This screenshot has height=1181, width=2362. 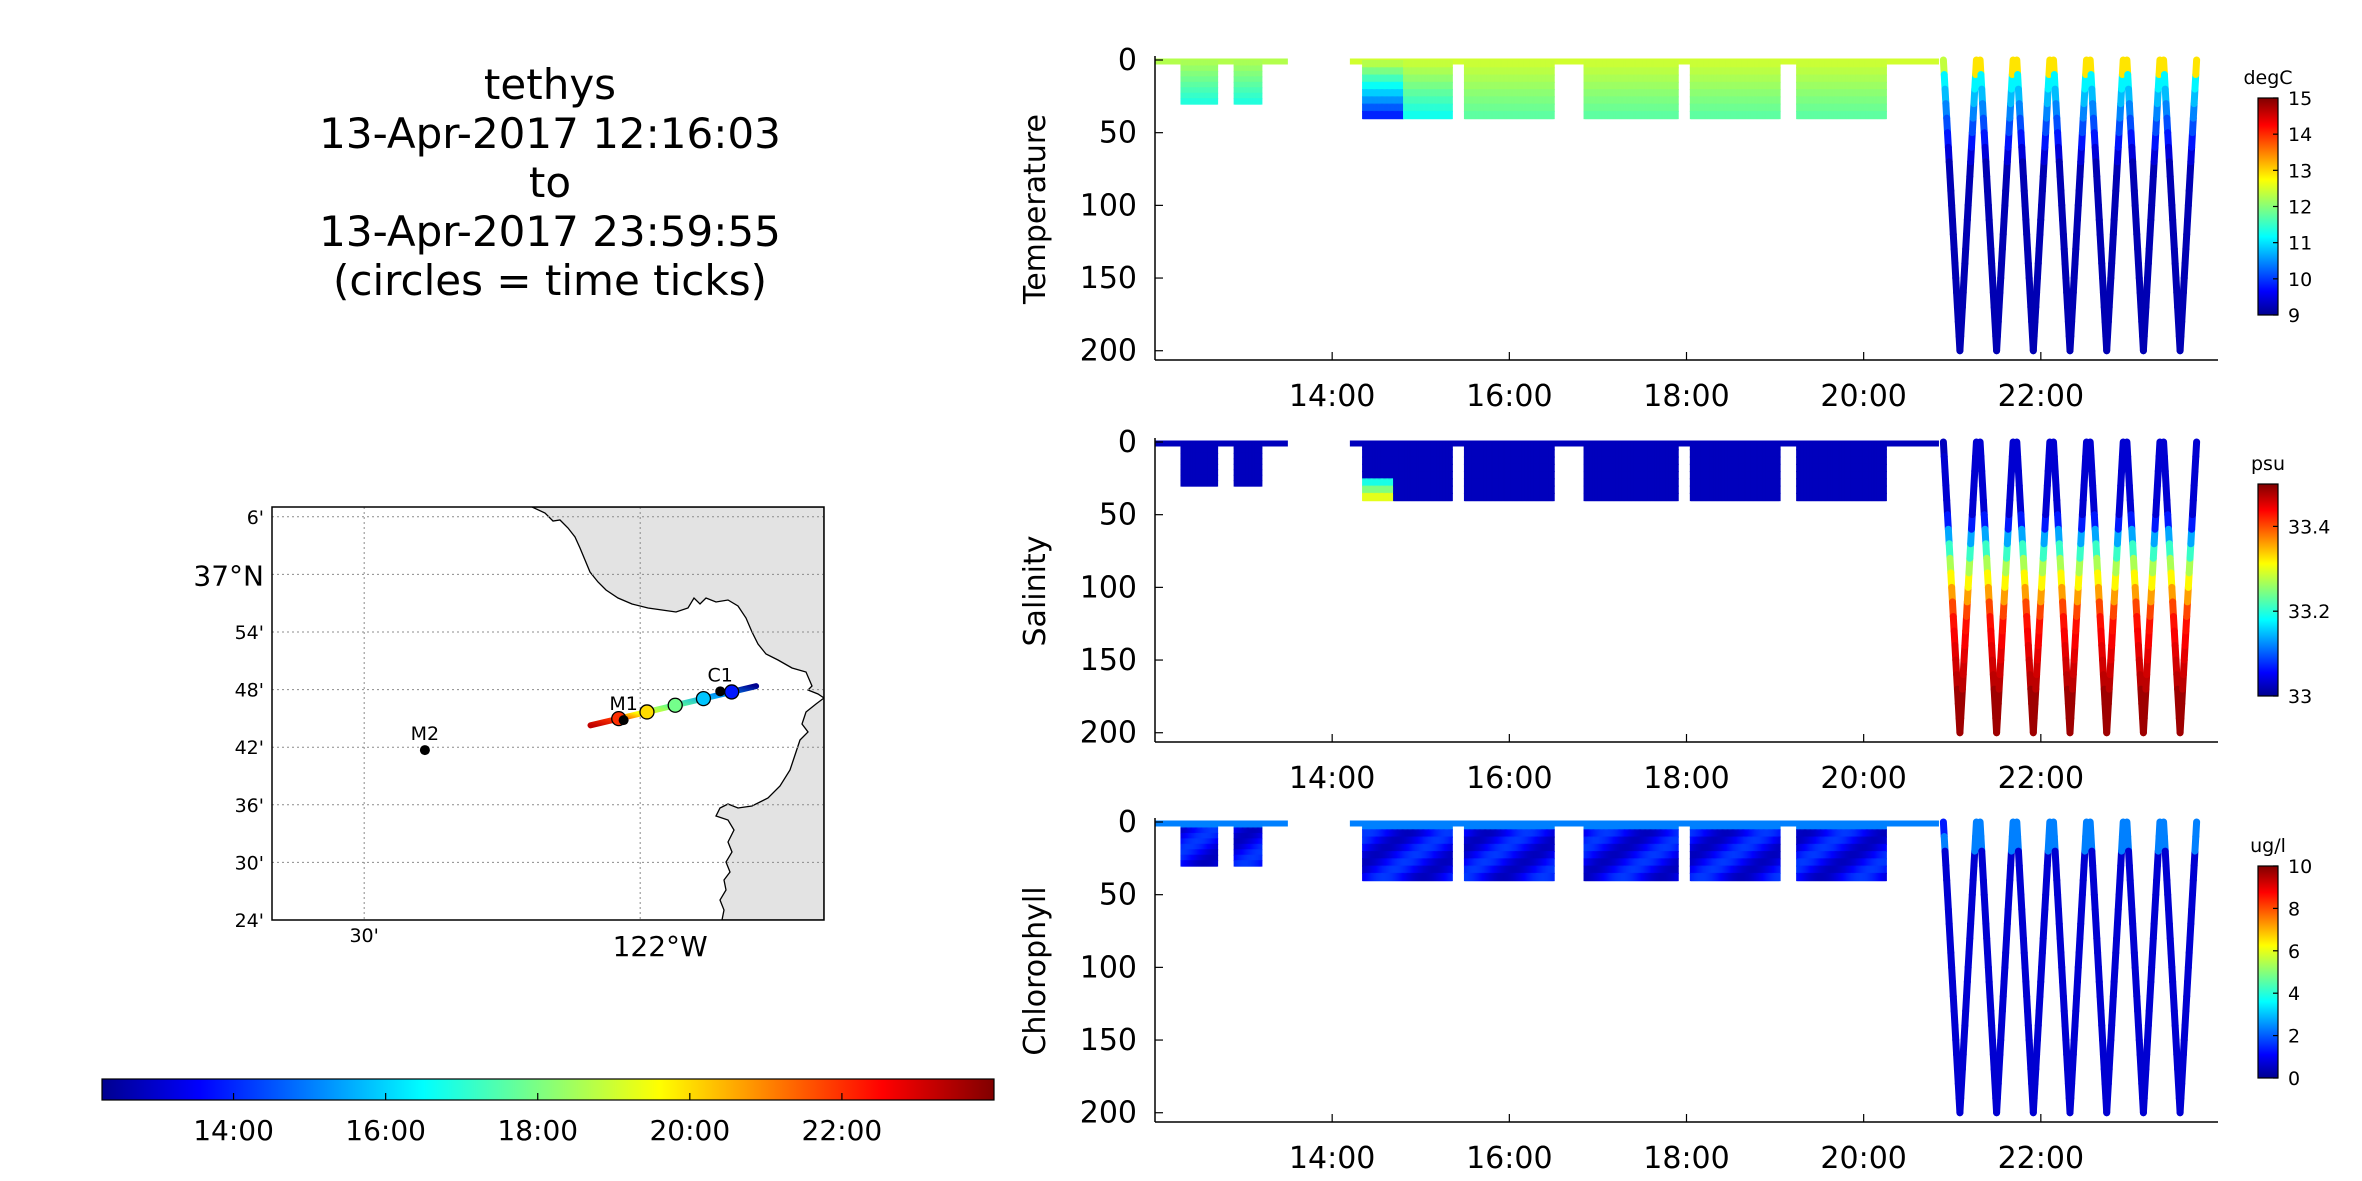 I want to click on x-tick-label: 14:00, so click(x=1332, y=396).